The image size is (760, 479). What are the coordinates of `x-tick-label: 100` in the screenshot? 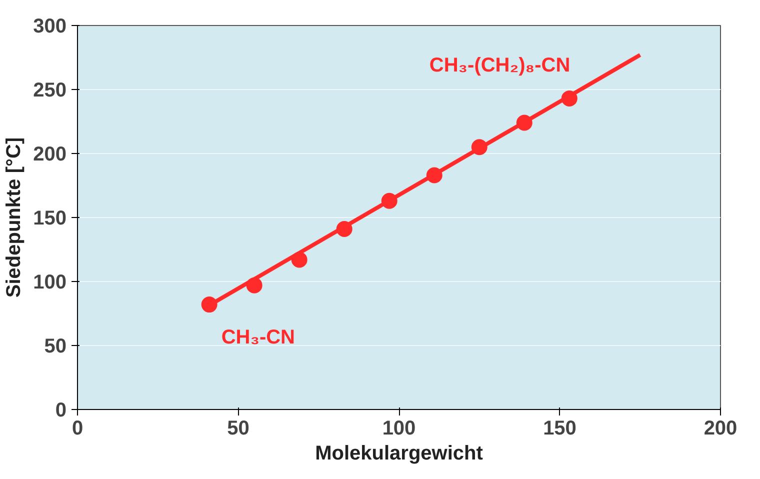 It's located at (399, 429).